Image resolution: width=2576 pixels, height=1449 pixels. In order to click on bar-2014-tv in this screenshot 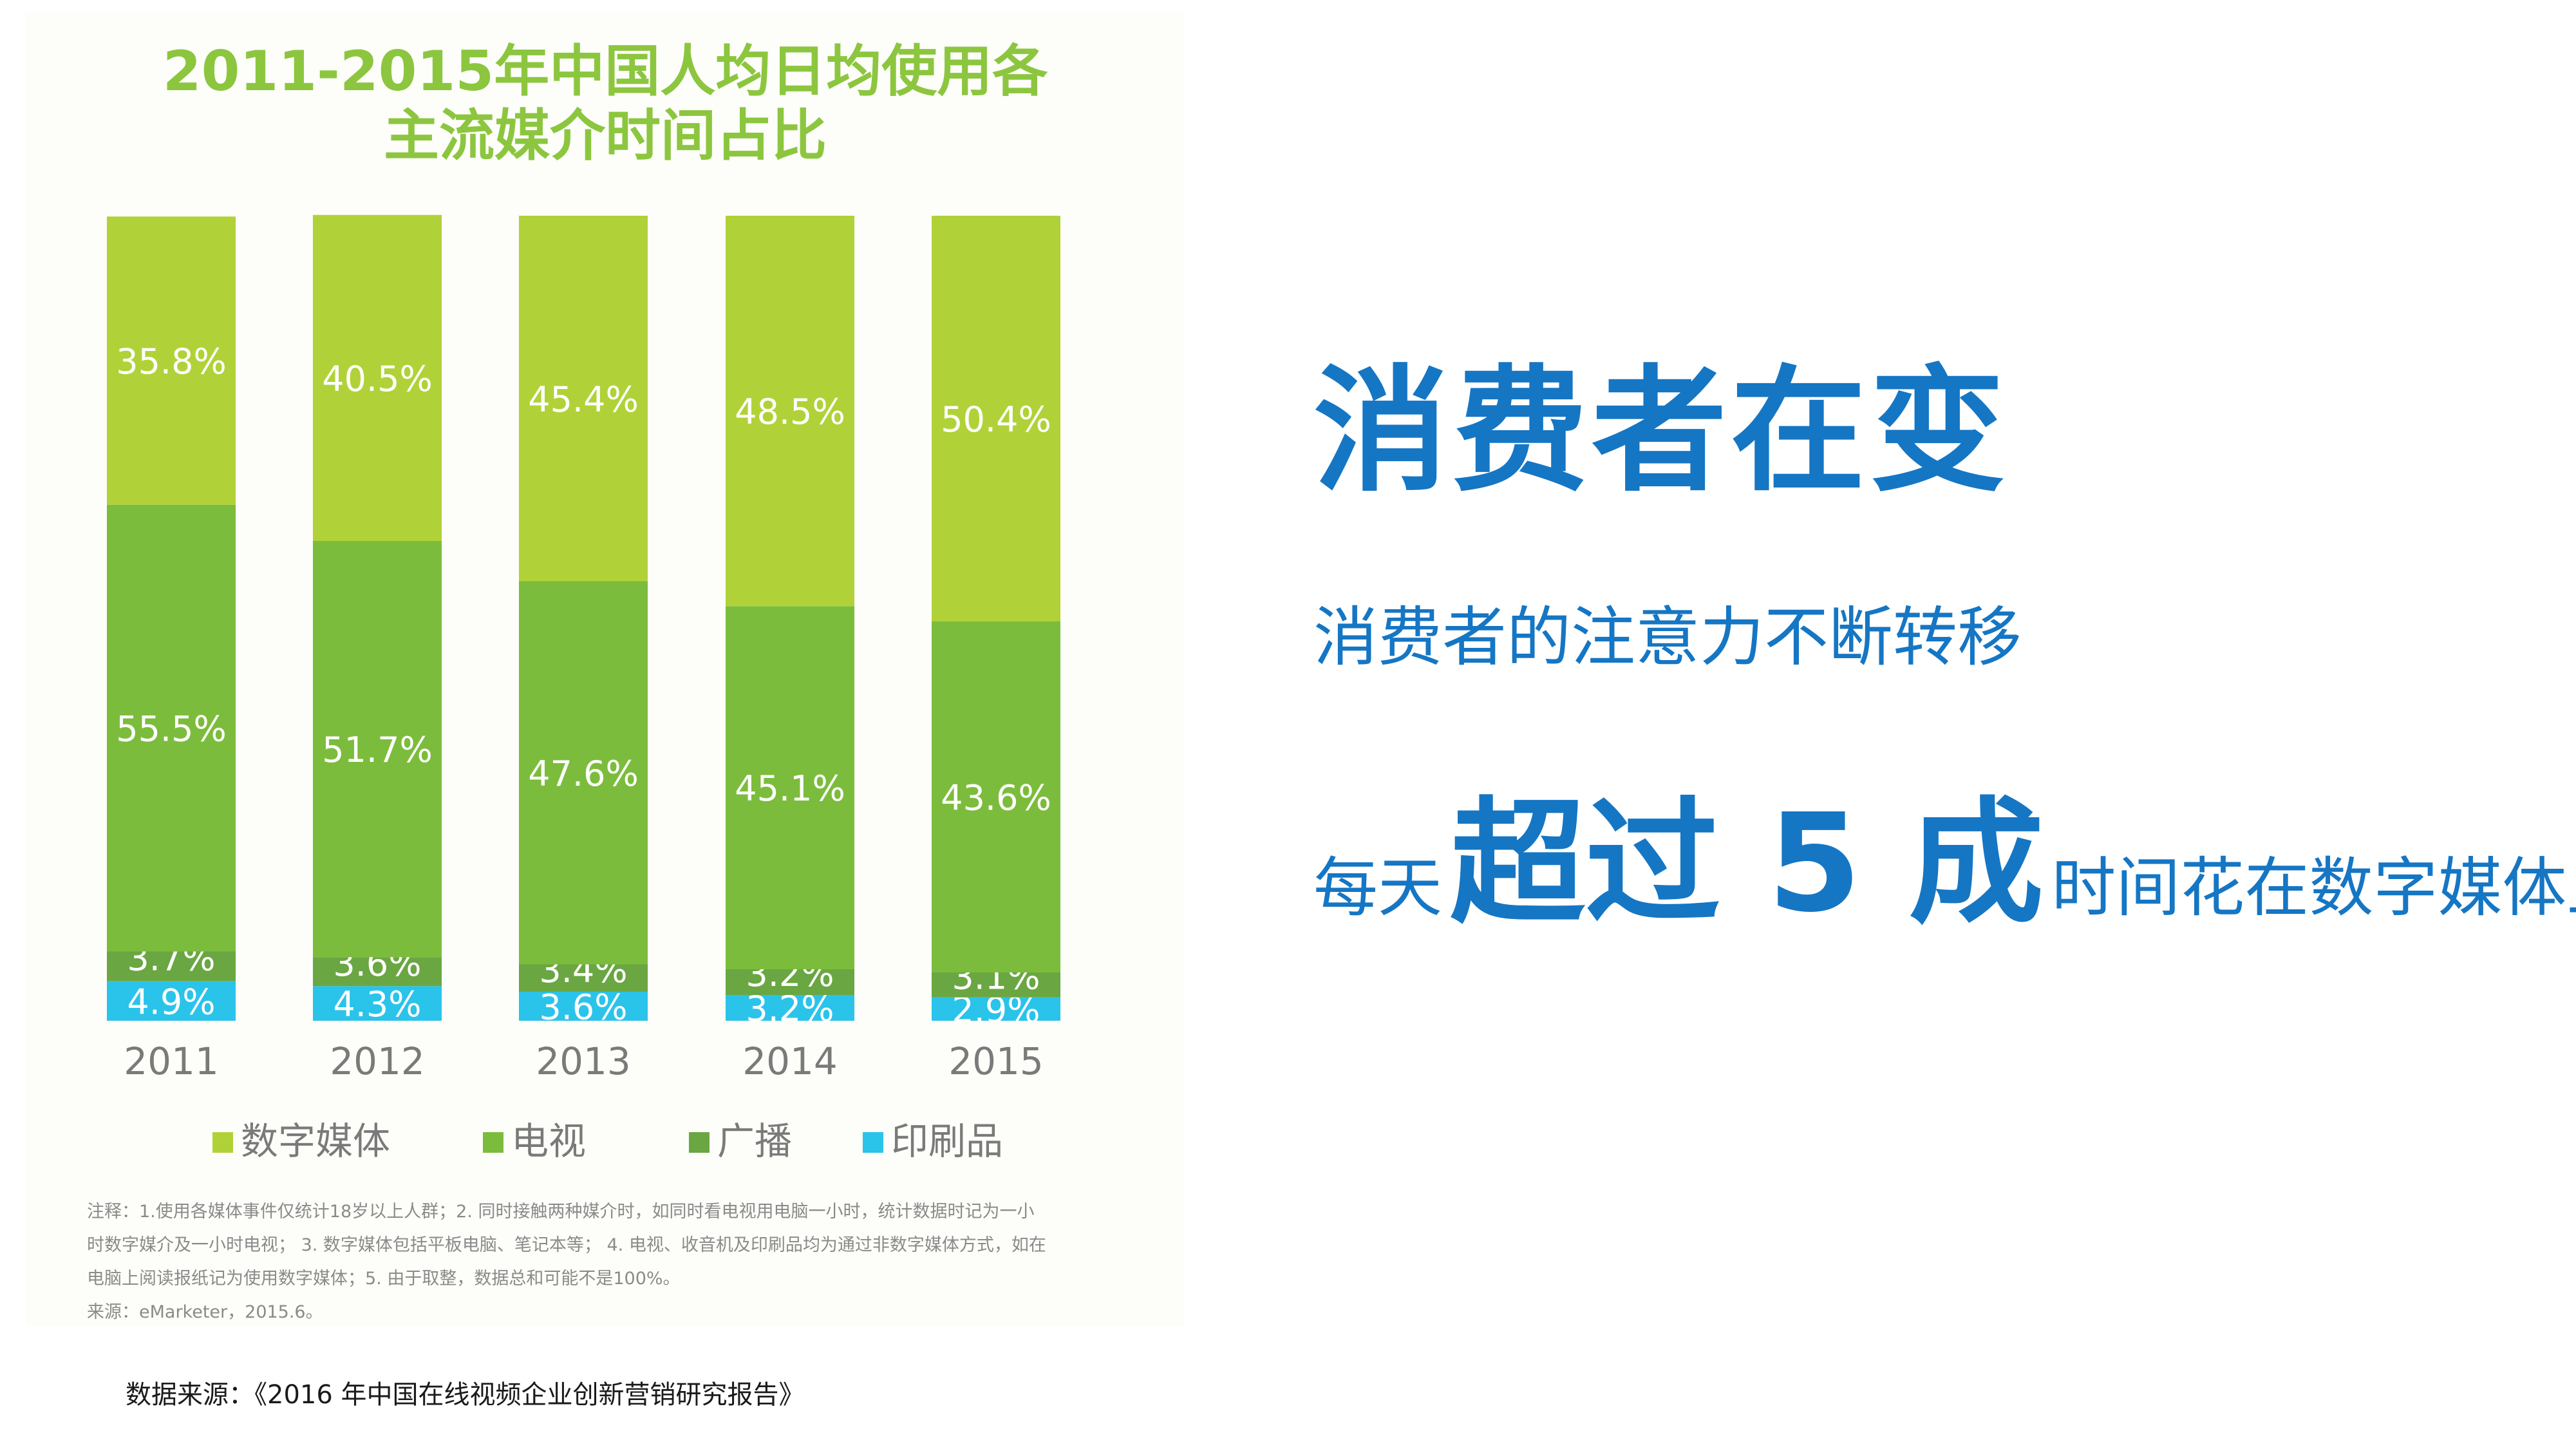, I will do `click(790, 787)`.